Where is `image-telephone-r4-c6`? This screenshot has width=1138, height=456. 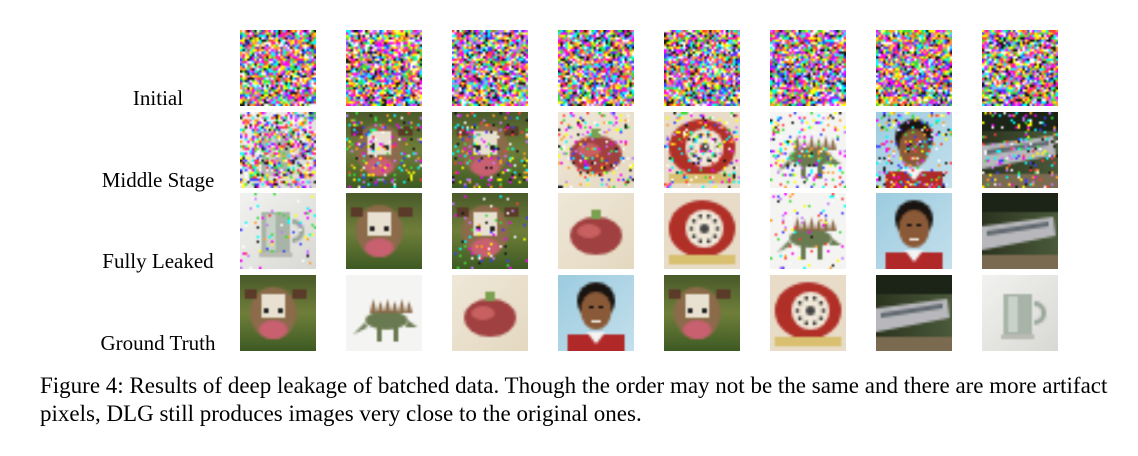
image-telephone-r4-c6 is located at coordinates (808, 313).